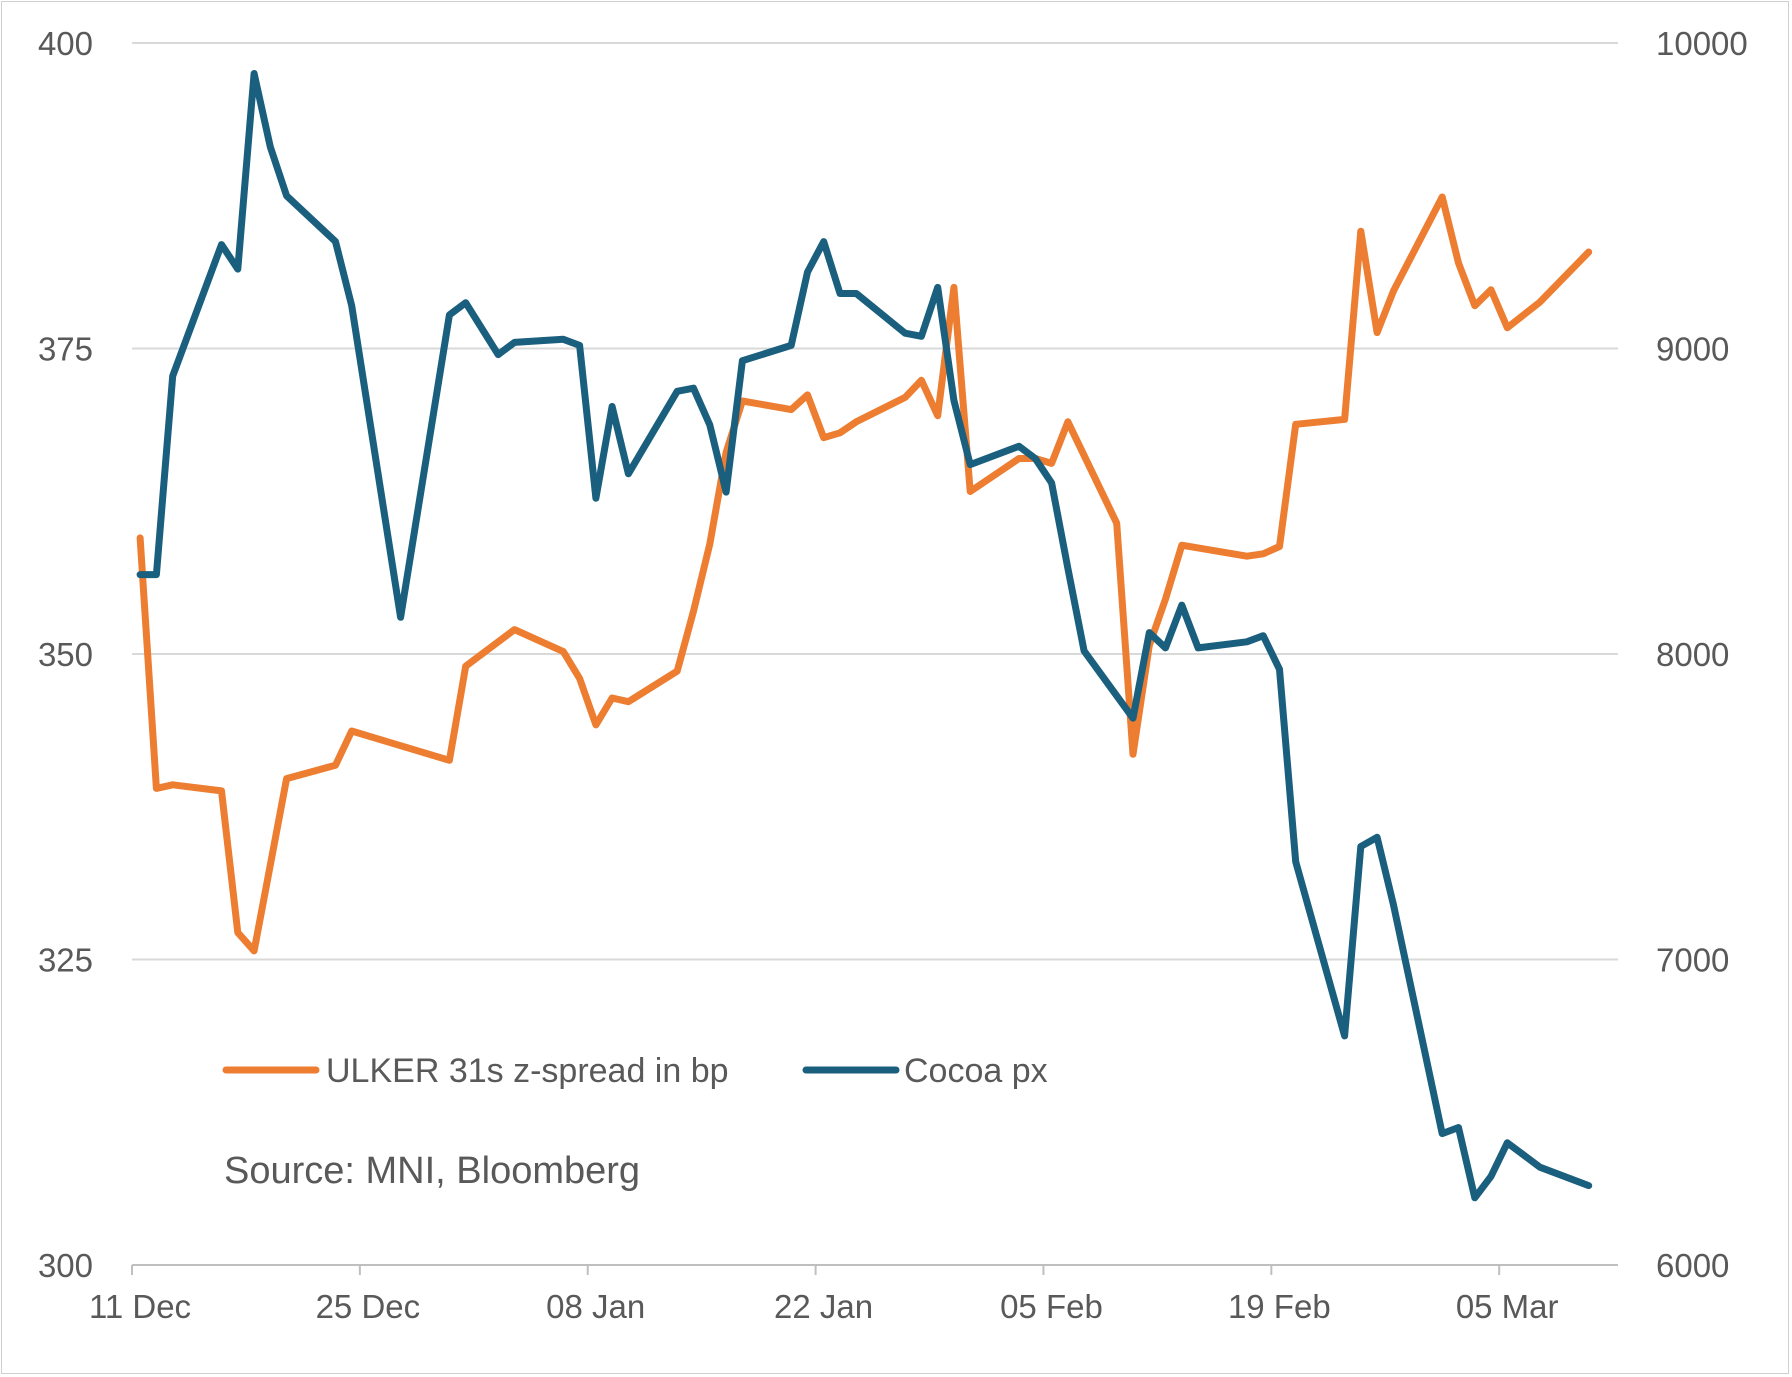 Image resolution: width=1792 pixels, height=1377 pixels. I want to click on y-tick-right: 6000, so click(1692, 1265).